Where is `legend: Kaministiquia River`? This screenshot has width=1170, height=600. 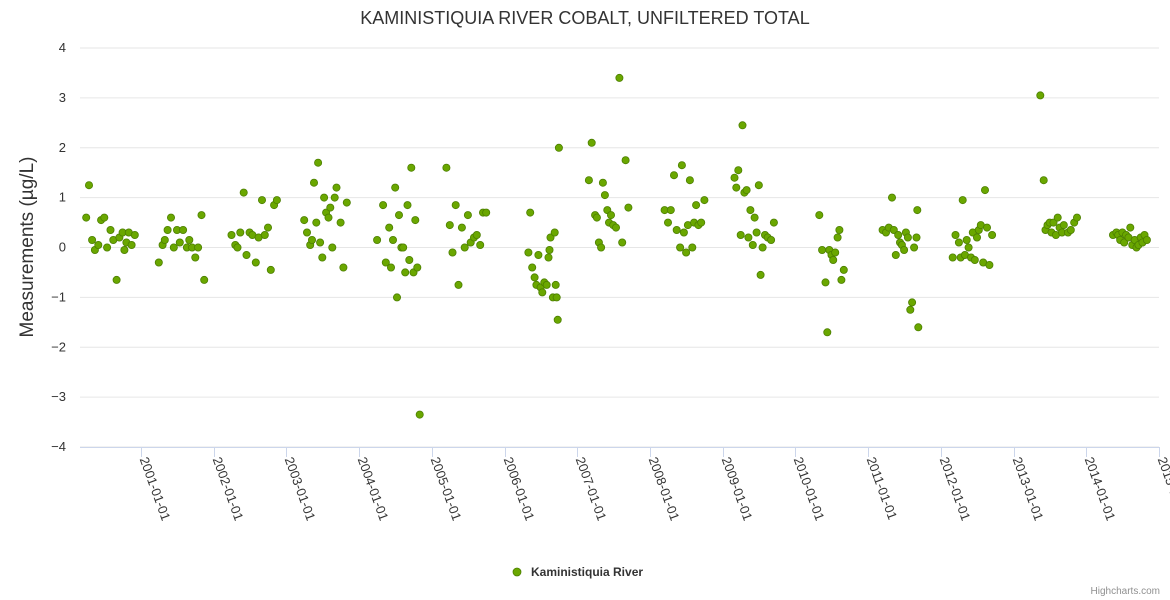 legend: Kaministiquia River is located at coordinates (577, 572).